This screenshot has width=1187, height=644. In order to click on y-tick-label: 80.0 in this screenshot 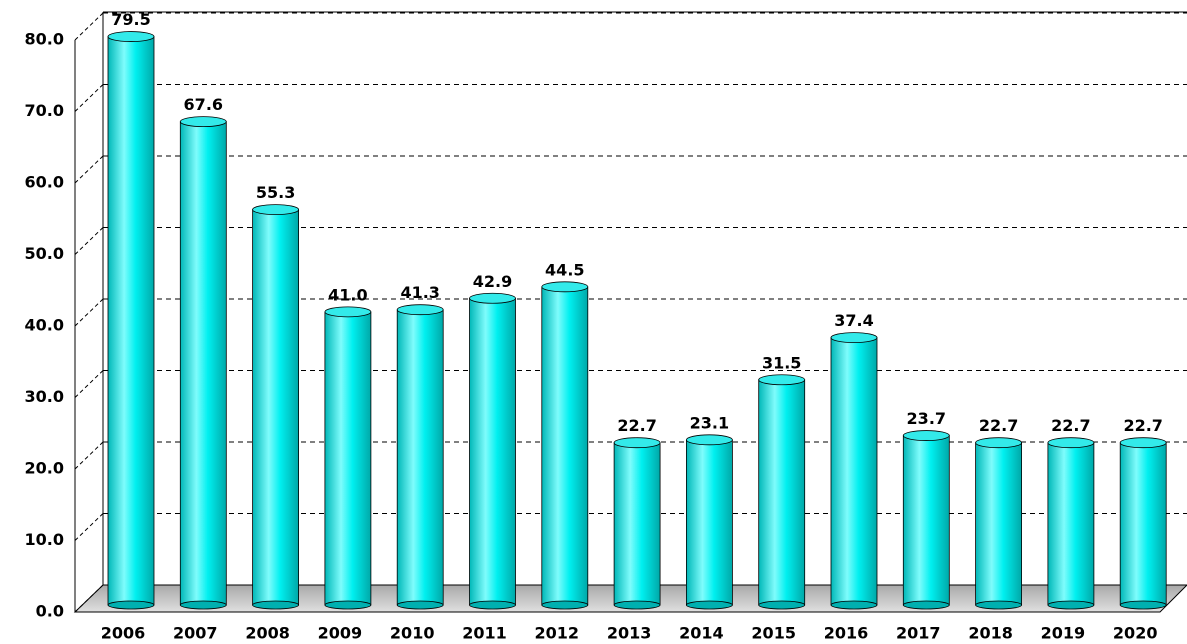, I will do `click(44, 39)`.